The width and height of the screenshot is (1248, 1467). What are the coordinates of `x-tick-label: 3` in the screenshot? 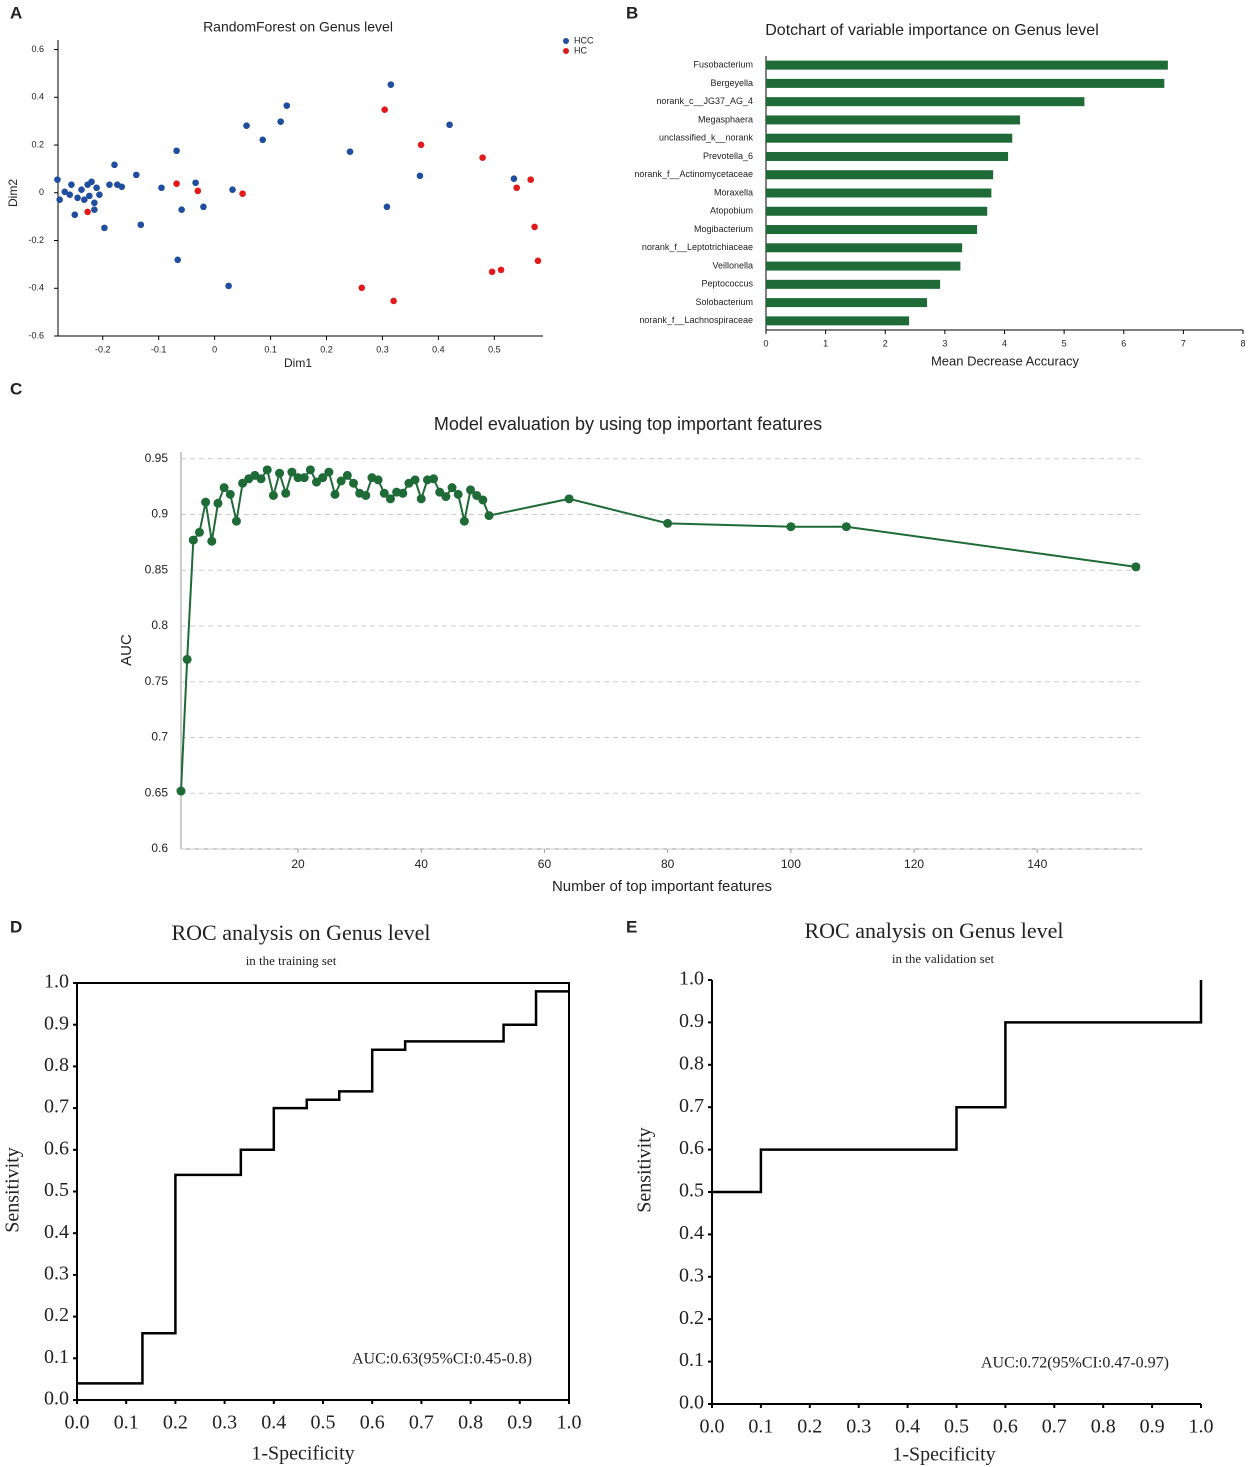 It's located at (944, 343).